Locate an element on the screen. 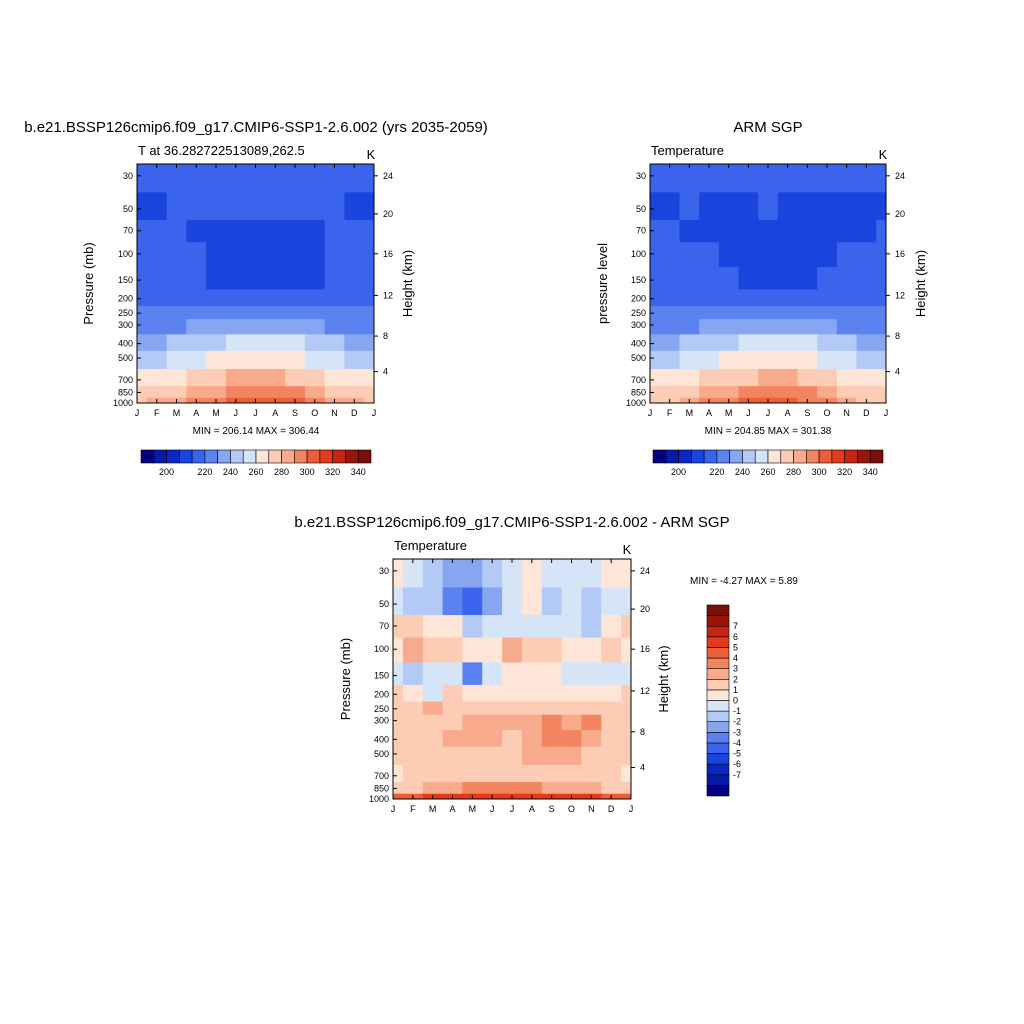 Image resolution: width=1024 pixels, height=1024 pixels. x-tick-label: O is located at coordinates (314, 413).